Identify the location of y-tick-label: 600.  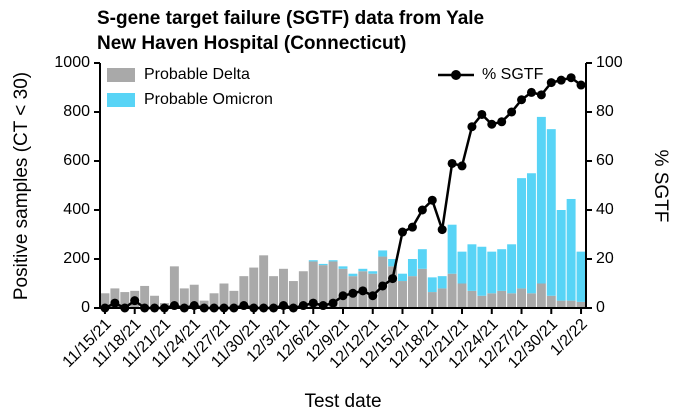
(76, 160).